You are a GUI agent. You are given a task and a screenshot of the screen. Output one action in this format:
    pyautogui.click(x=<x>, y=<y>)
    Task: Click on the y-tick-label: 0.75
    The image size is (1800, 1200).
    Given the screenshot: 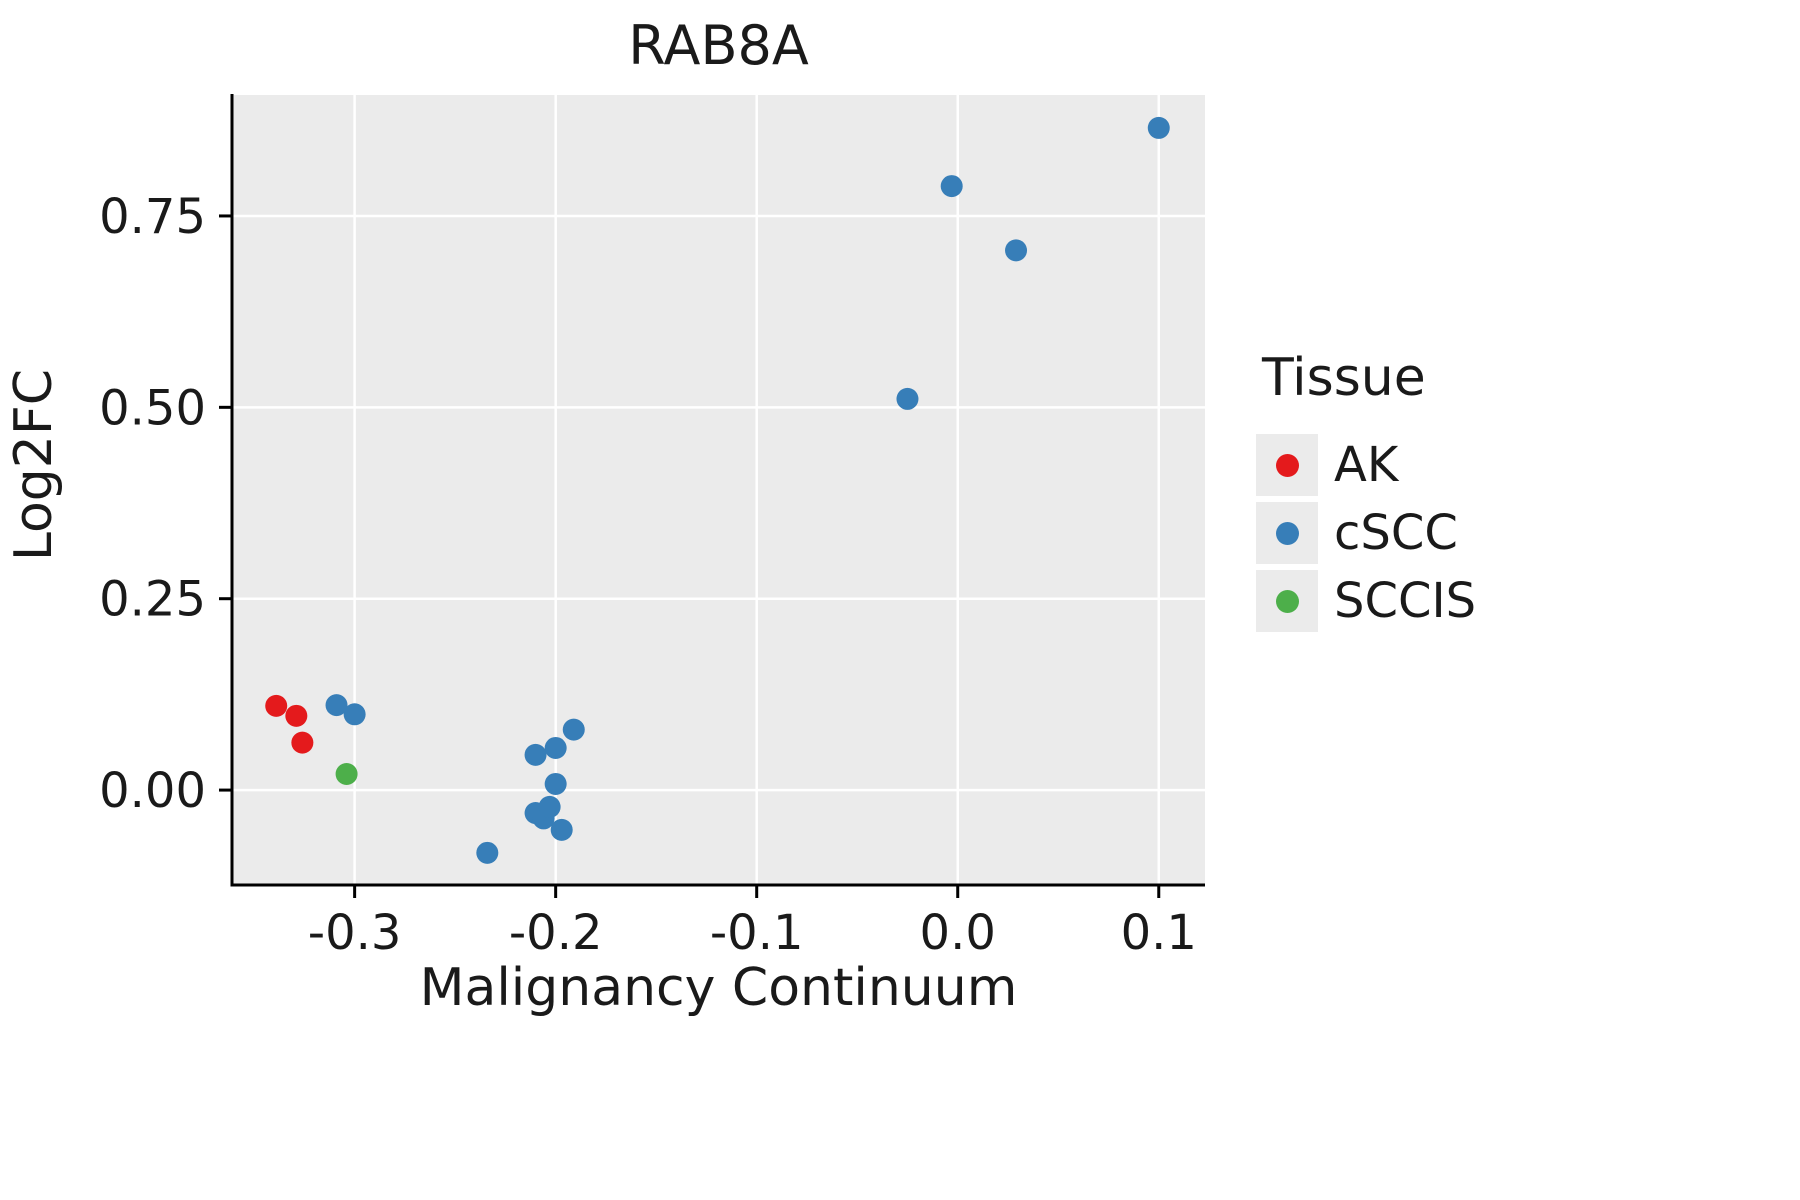 What is the action you would take?
    pyautogui.click(x=152, y=217)
    